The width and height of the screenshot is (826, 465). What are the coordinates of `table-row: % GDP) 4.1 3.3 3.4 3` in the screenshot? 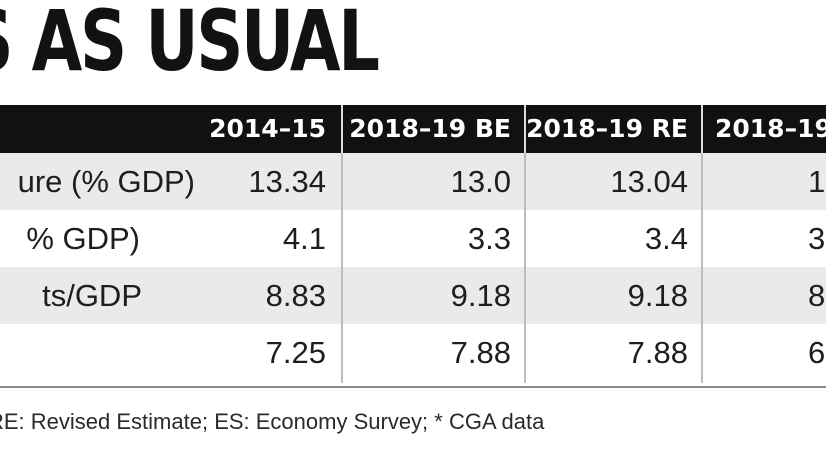 It's located at (413, 238).